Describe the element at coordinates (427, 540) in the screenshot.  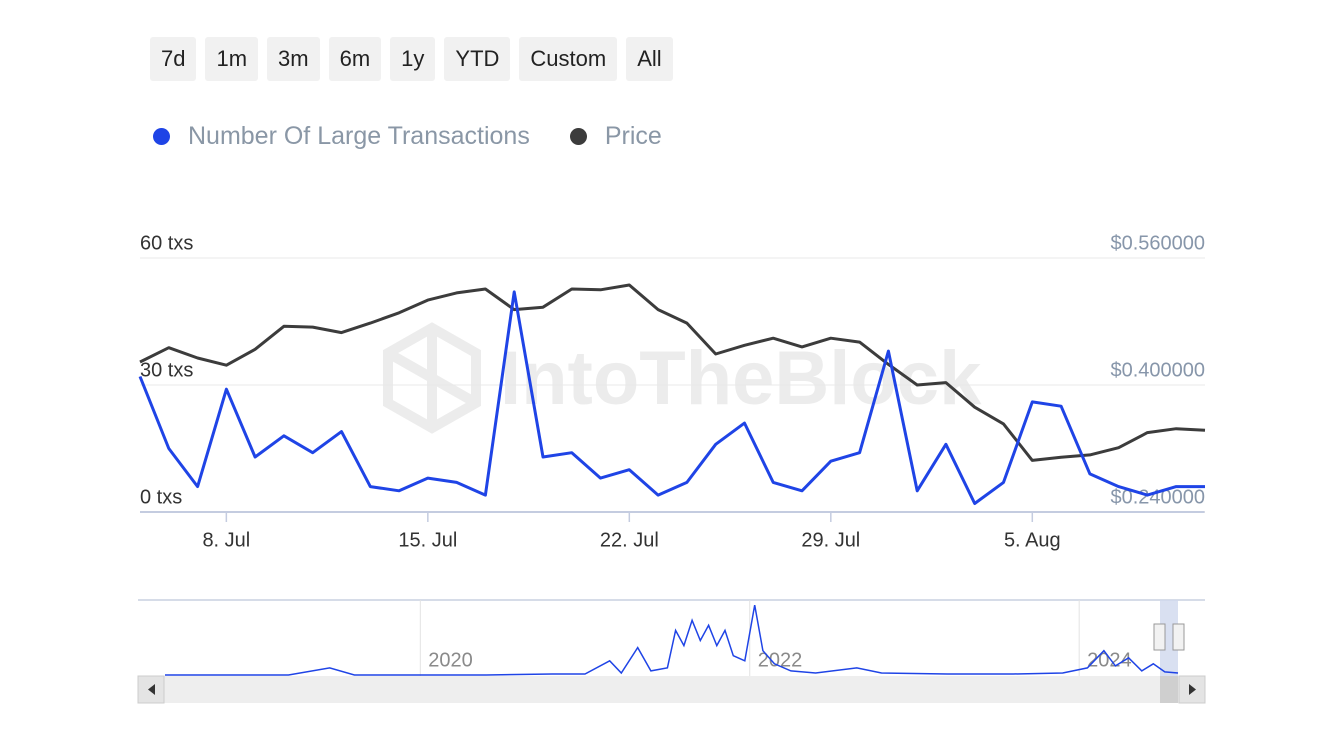
I see `x-tick-label: 15. Jul` at that location.